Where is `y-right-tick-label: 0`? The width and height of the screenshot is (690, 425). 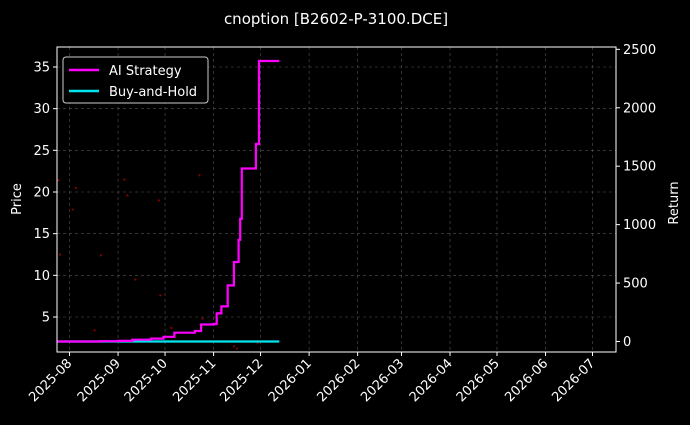 y-right-tick-label: 0 is located at coordinates (627, 342).